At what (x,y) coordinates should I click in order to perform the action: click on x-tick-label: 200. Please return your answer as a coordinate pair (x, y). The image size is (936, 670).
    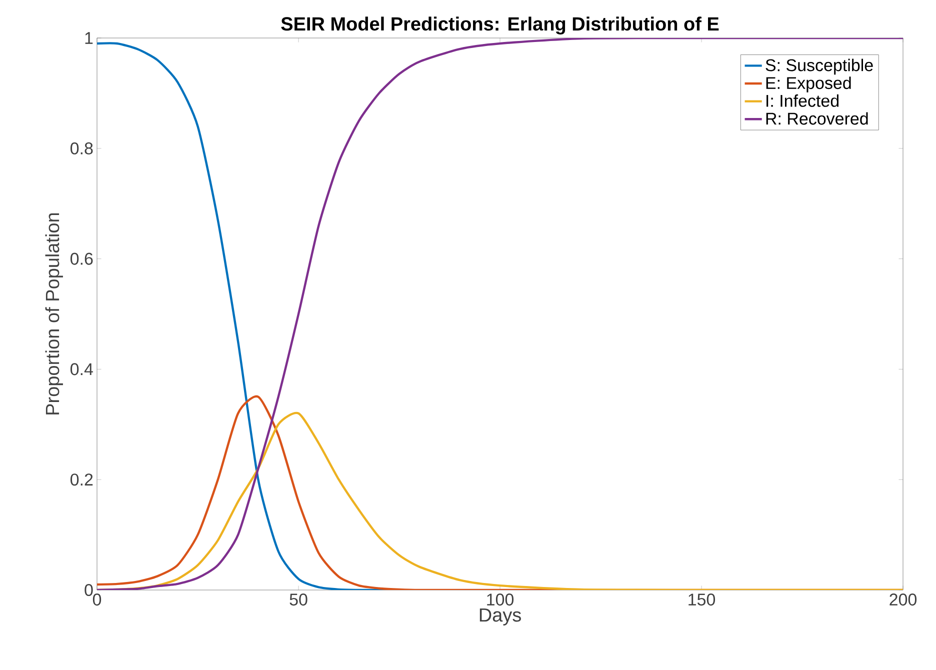
    Looking at the image, I should click on (903, 600).